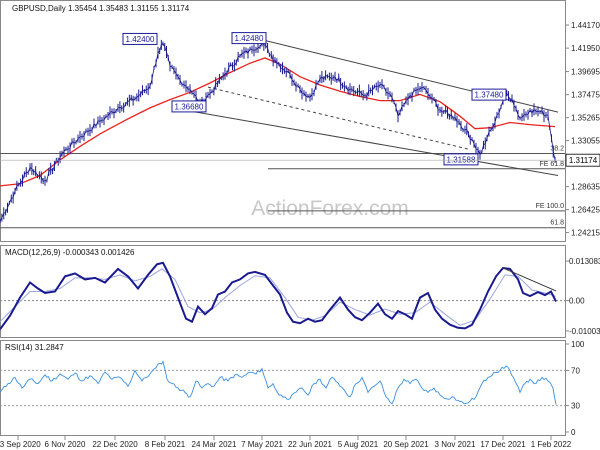  Describe the element at coordinates (529, 279) in the screenshot. I see `macd-trend-line` at that location.